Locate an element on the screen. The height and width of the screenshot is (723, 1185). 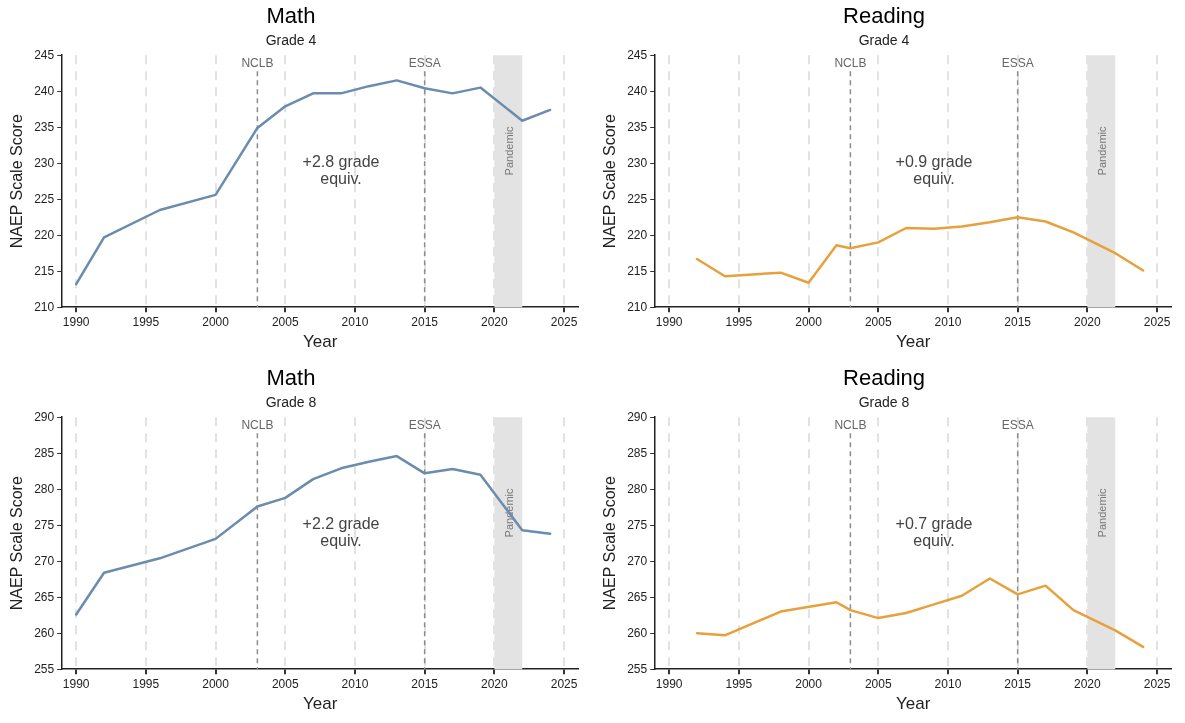
annotation: +0.7 grade equiv. is located at coordinates (934, 532).